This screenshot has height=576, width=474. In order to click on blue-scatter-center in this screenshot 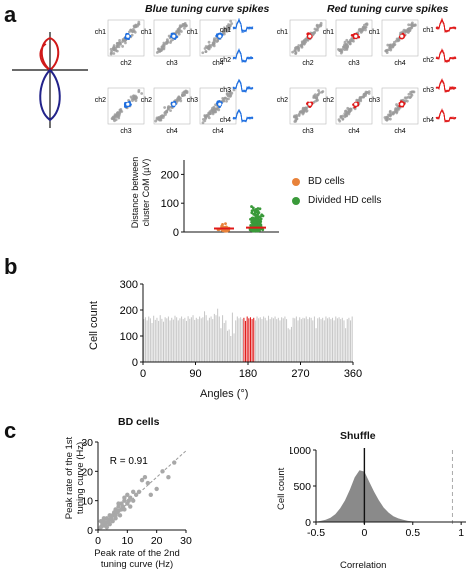, I will do `click(220, 104)`.